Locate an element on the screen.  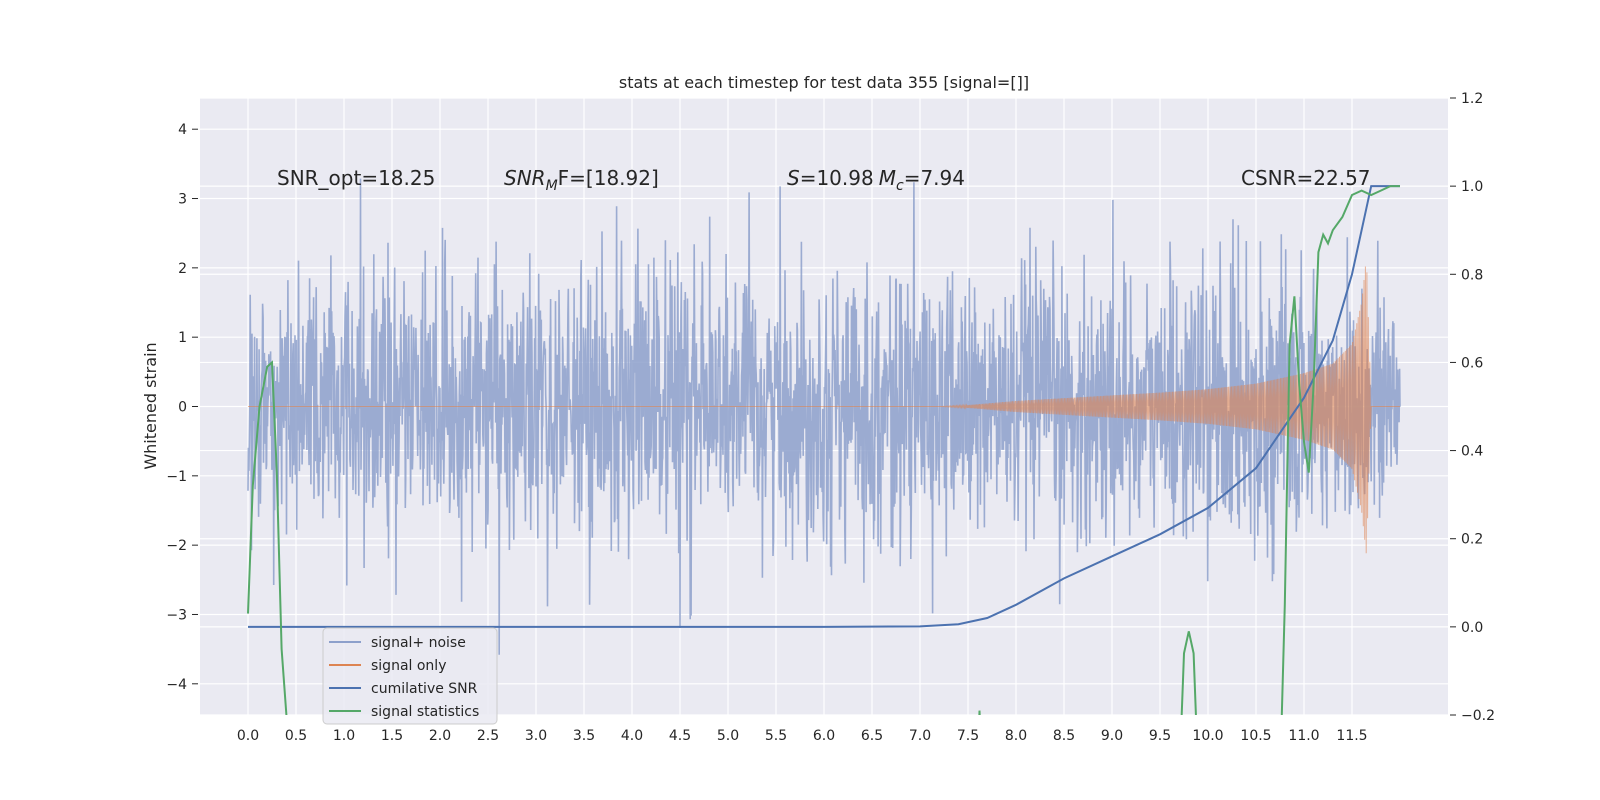
x-tick-label: 0.5 is located at coordinates (296, 736).